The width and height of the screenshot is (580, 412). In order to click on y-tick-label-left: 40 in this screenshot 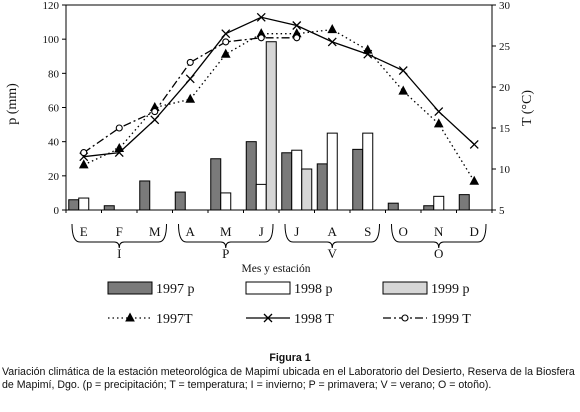, I will do `click(54, 143)`.